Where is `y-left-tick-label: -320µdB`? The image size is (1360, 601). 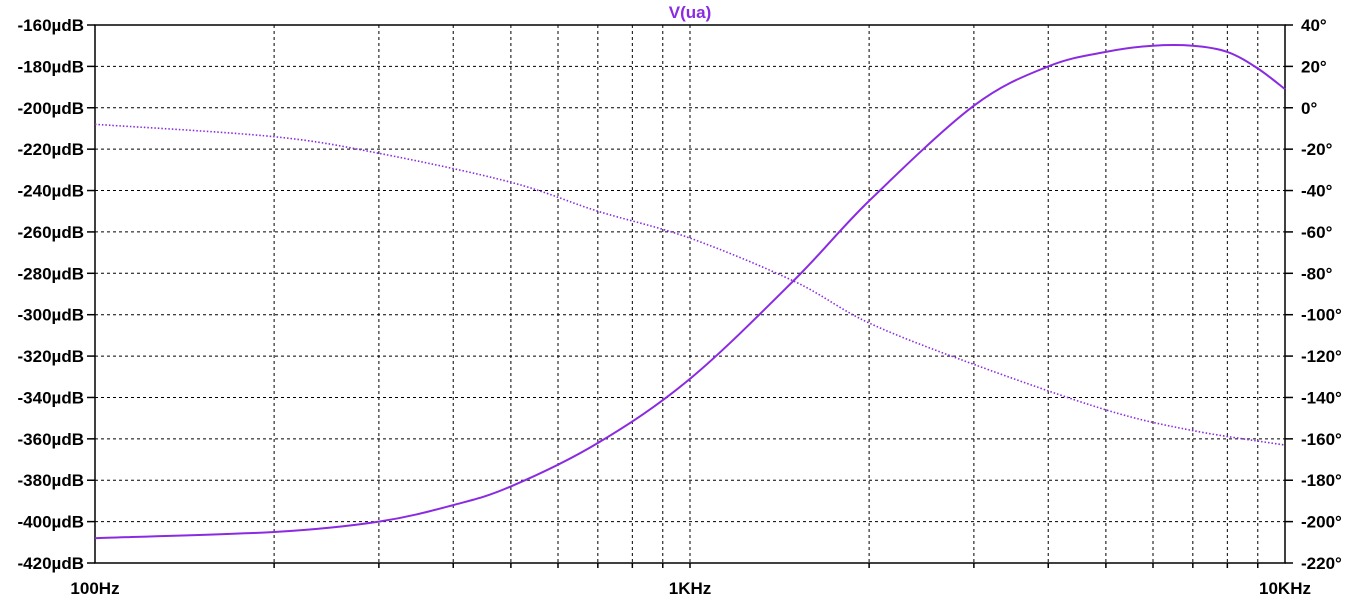
y-left-tick-label: -320µdB is located at coordinates (51, 356).